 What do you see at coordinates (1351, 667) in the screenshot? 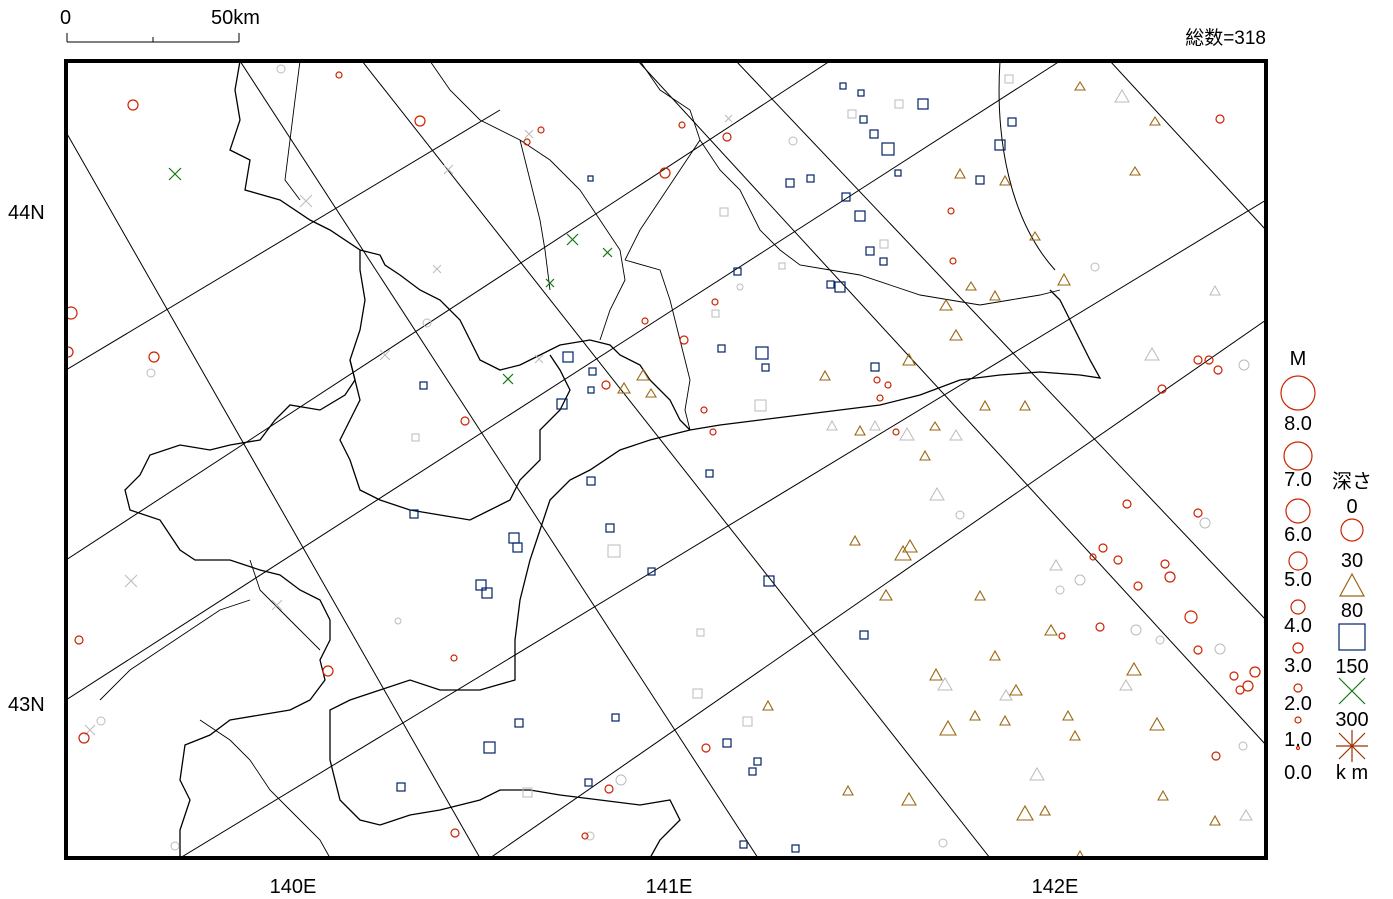
I see `depth-label-150: 150` at bounding box center [1351, 667].